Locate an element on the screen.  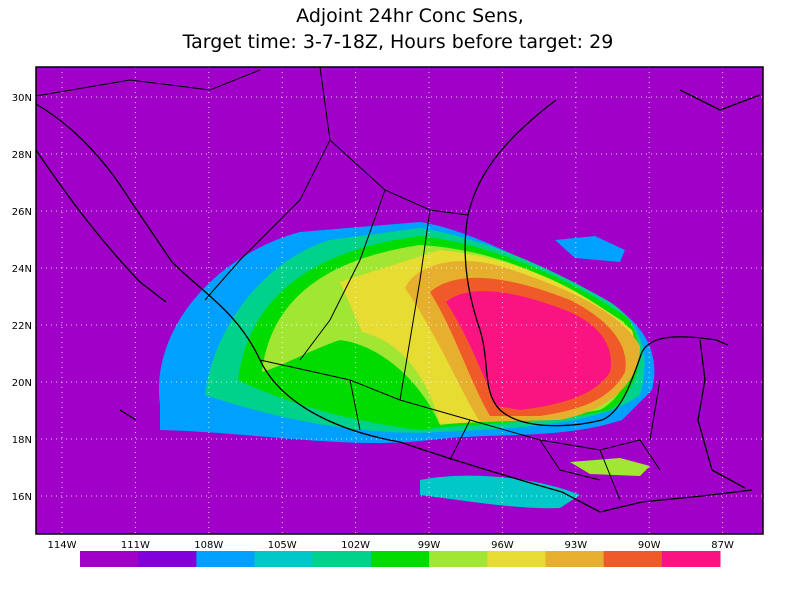
lon-label: 105W is located at coordinates (282, 545).